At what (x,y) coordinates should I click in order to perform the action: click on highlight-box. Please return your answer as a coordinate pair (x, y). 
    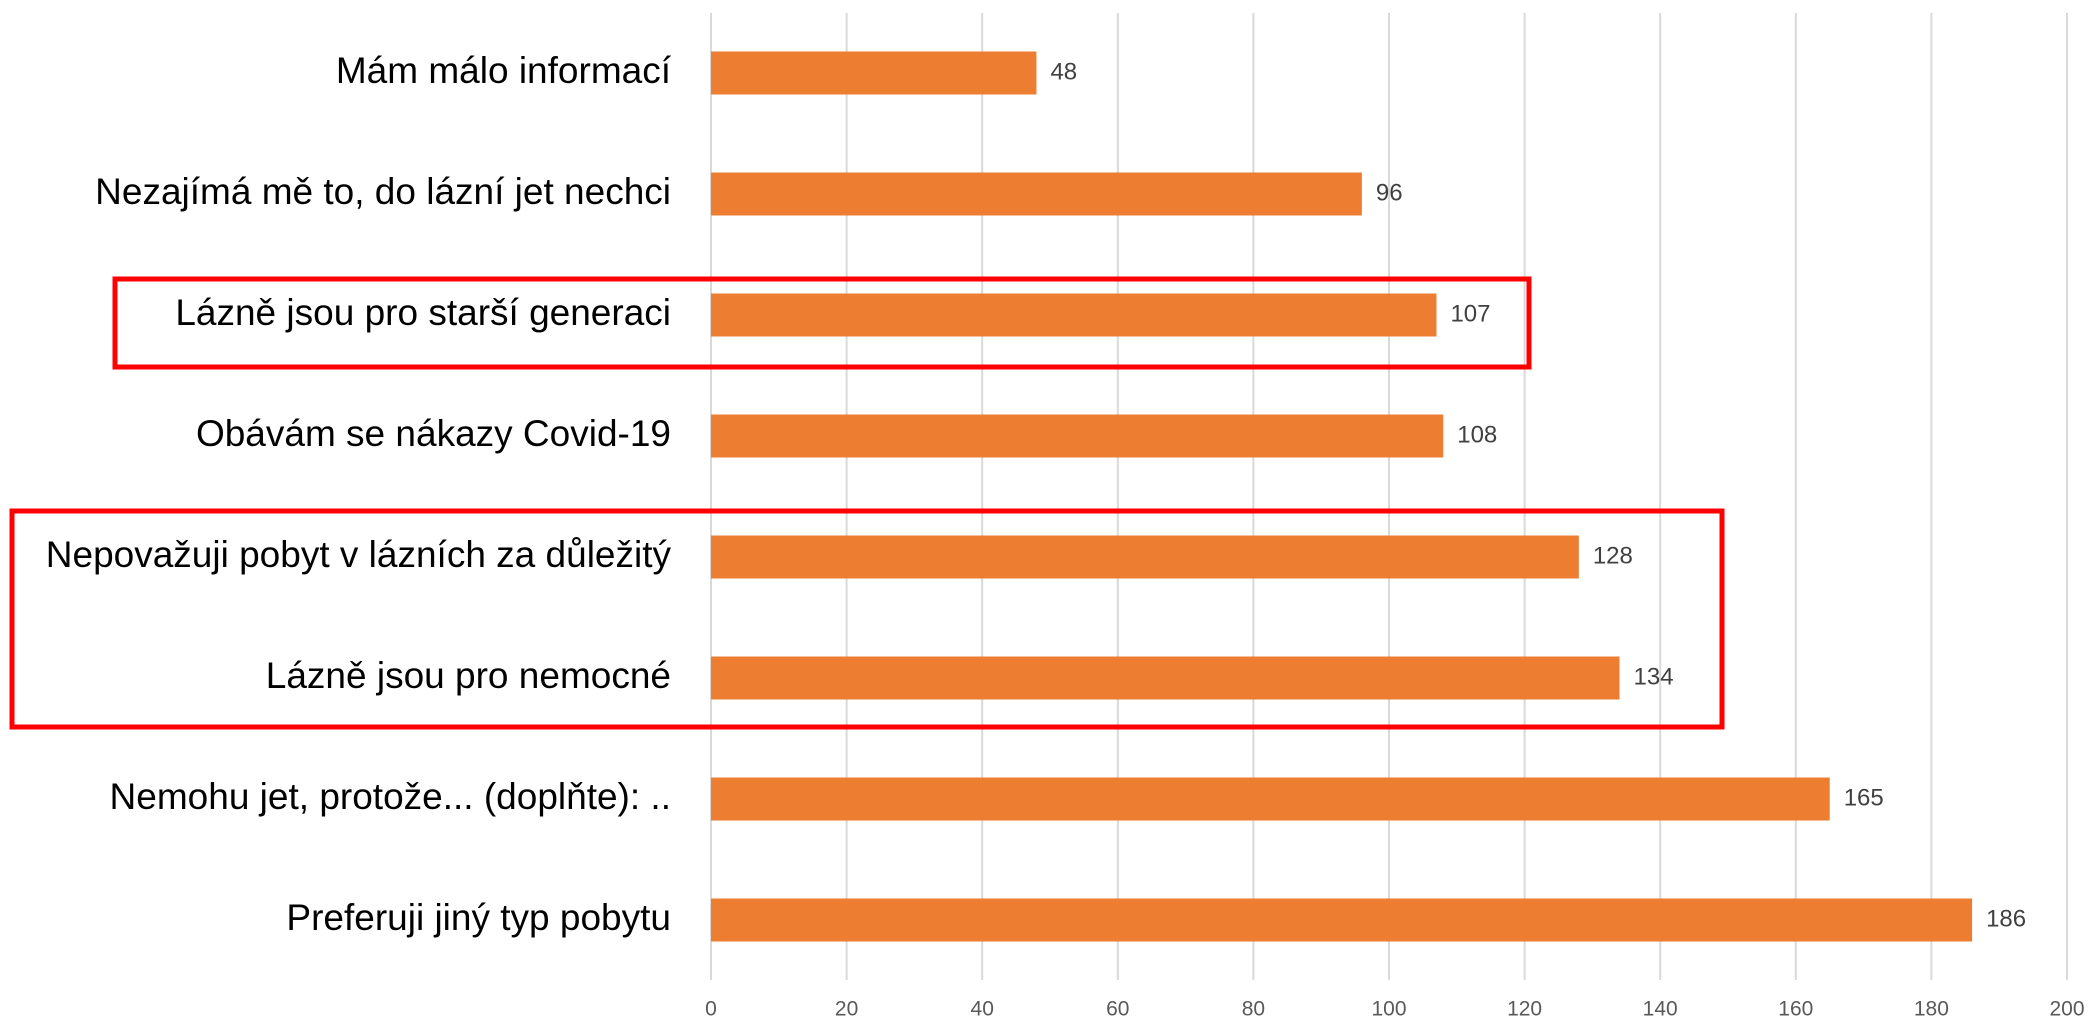
    Looking at the image, I should click on (822, 323).